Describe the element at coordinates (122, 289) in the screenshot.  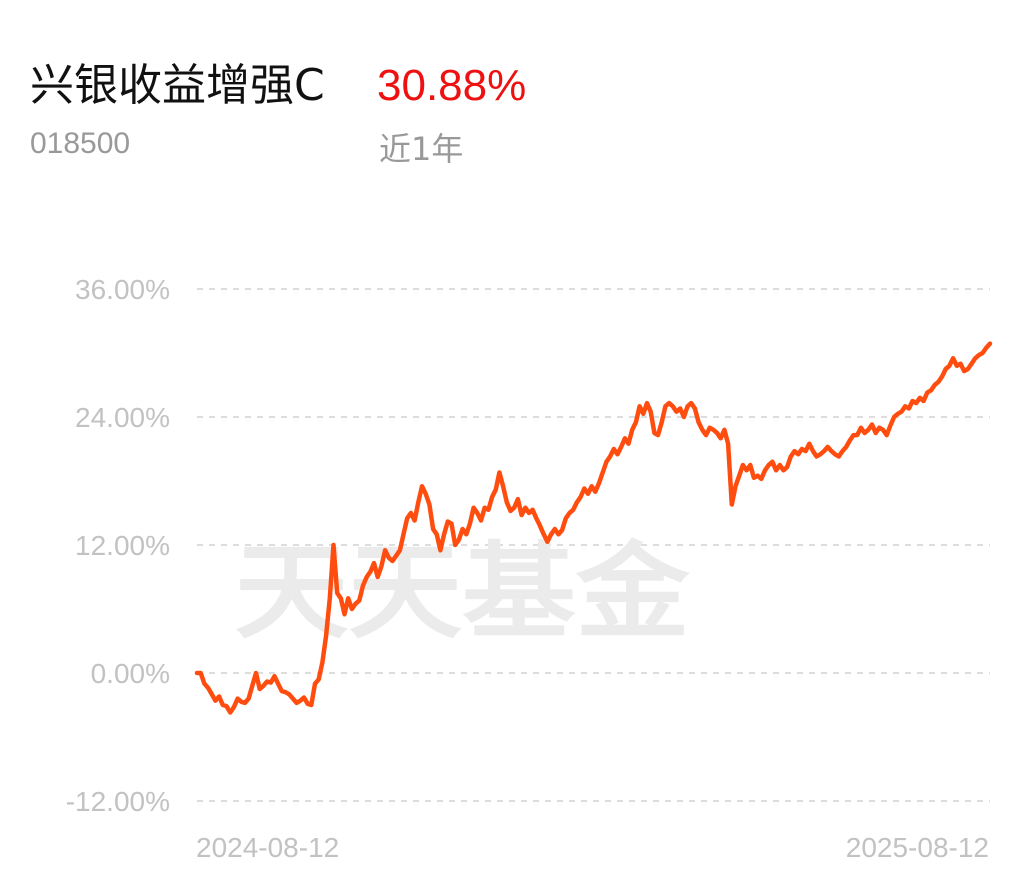
I see `y-tick-label: 36.00%` at that location.